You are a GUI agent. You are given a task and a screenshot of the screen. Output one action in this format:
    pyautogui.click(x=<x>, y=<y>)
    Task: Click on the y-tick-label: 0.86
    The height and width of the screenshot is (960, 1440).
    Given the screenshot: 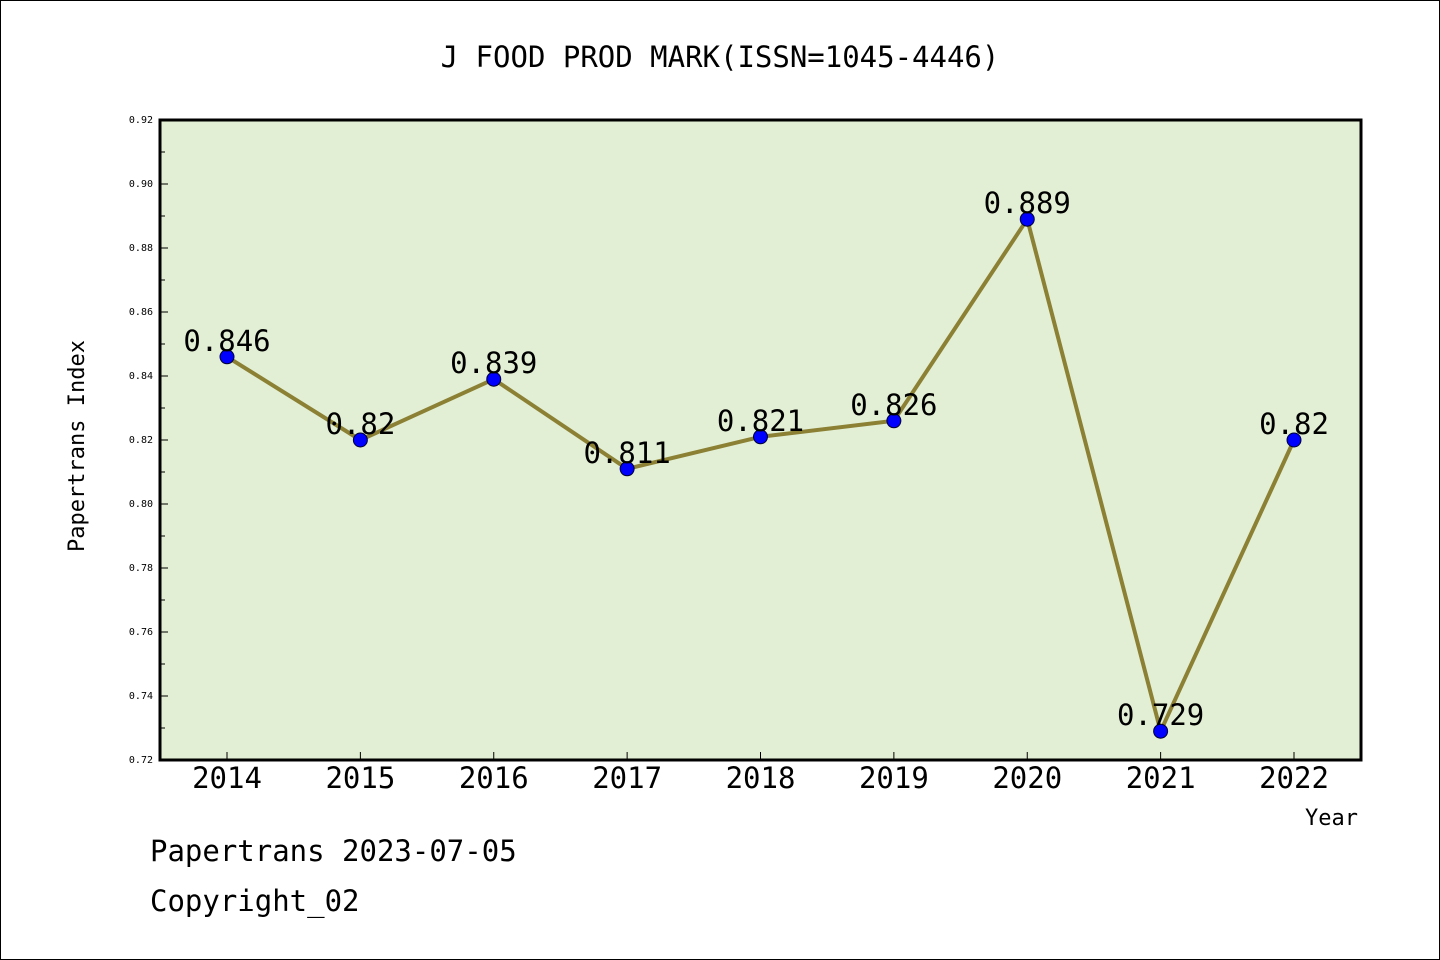 What is the action you would take?
    pyautogui.click(x=141, y=312)
    